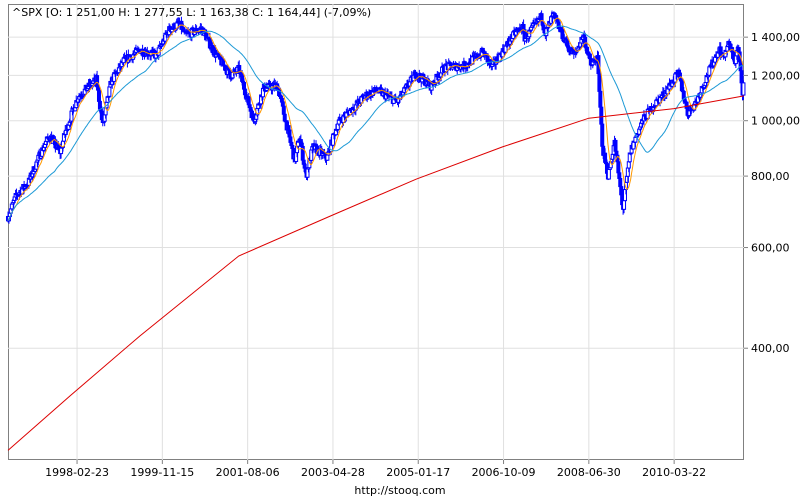  I want to click on x-tick-label: 2006-10-09, so click(504, 472).